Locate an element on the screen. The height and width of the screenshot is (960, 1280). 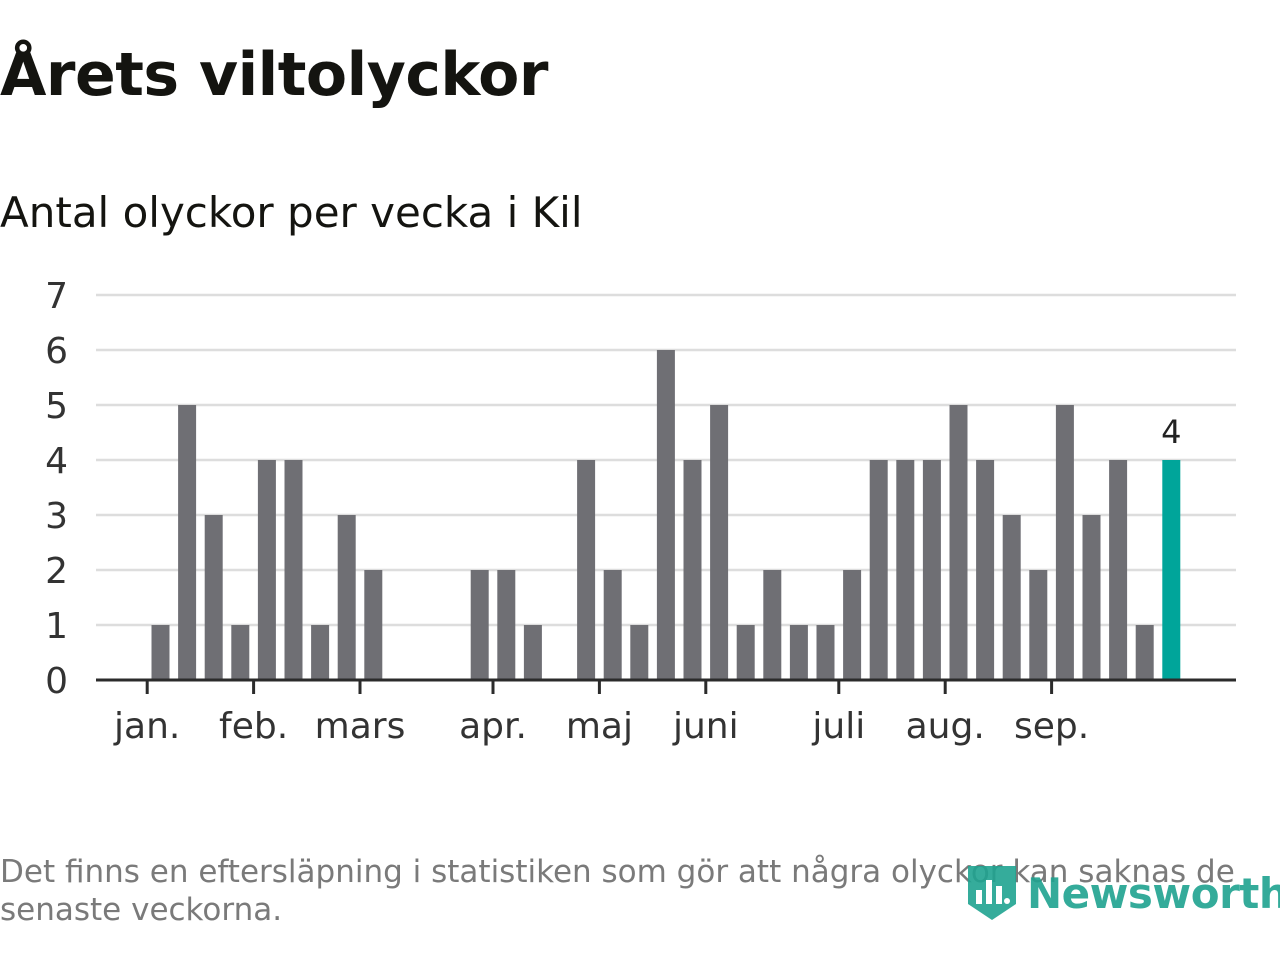
x-tick-label: juli is located at coordinates (838, 726).